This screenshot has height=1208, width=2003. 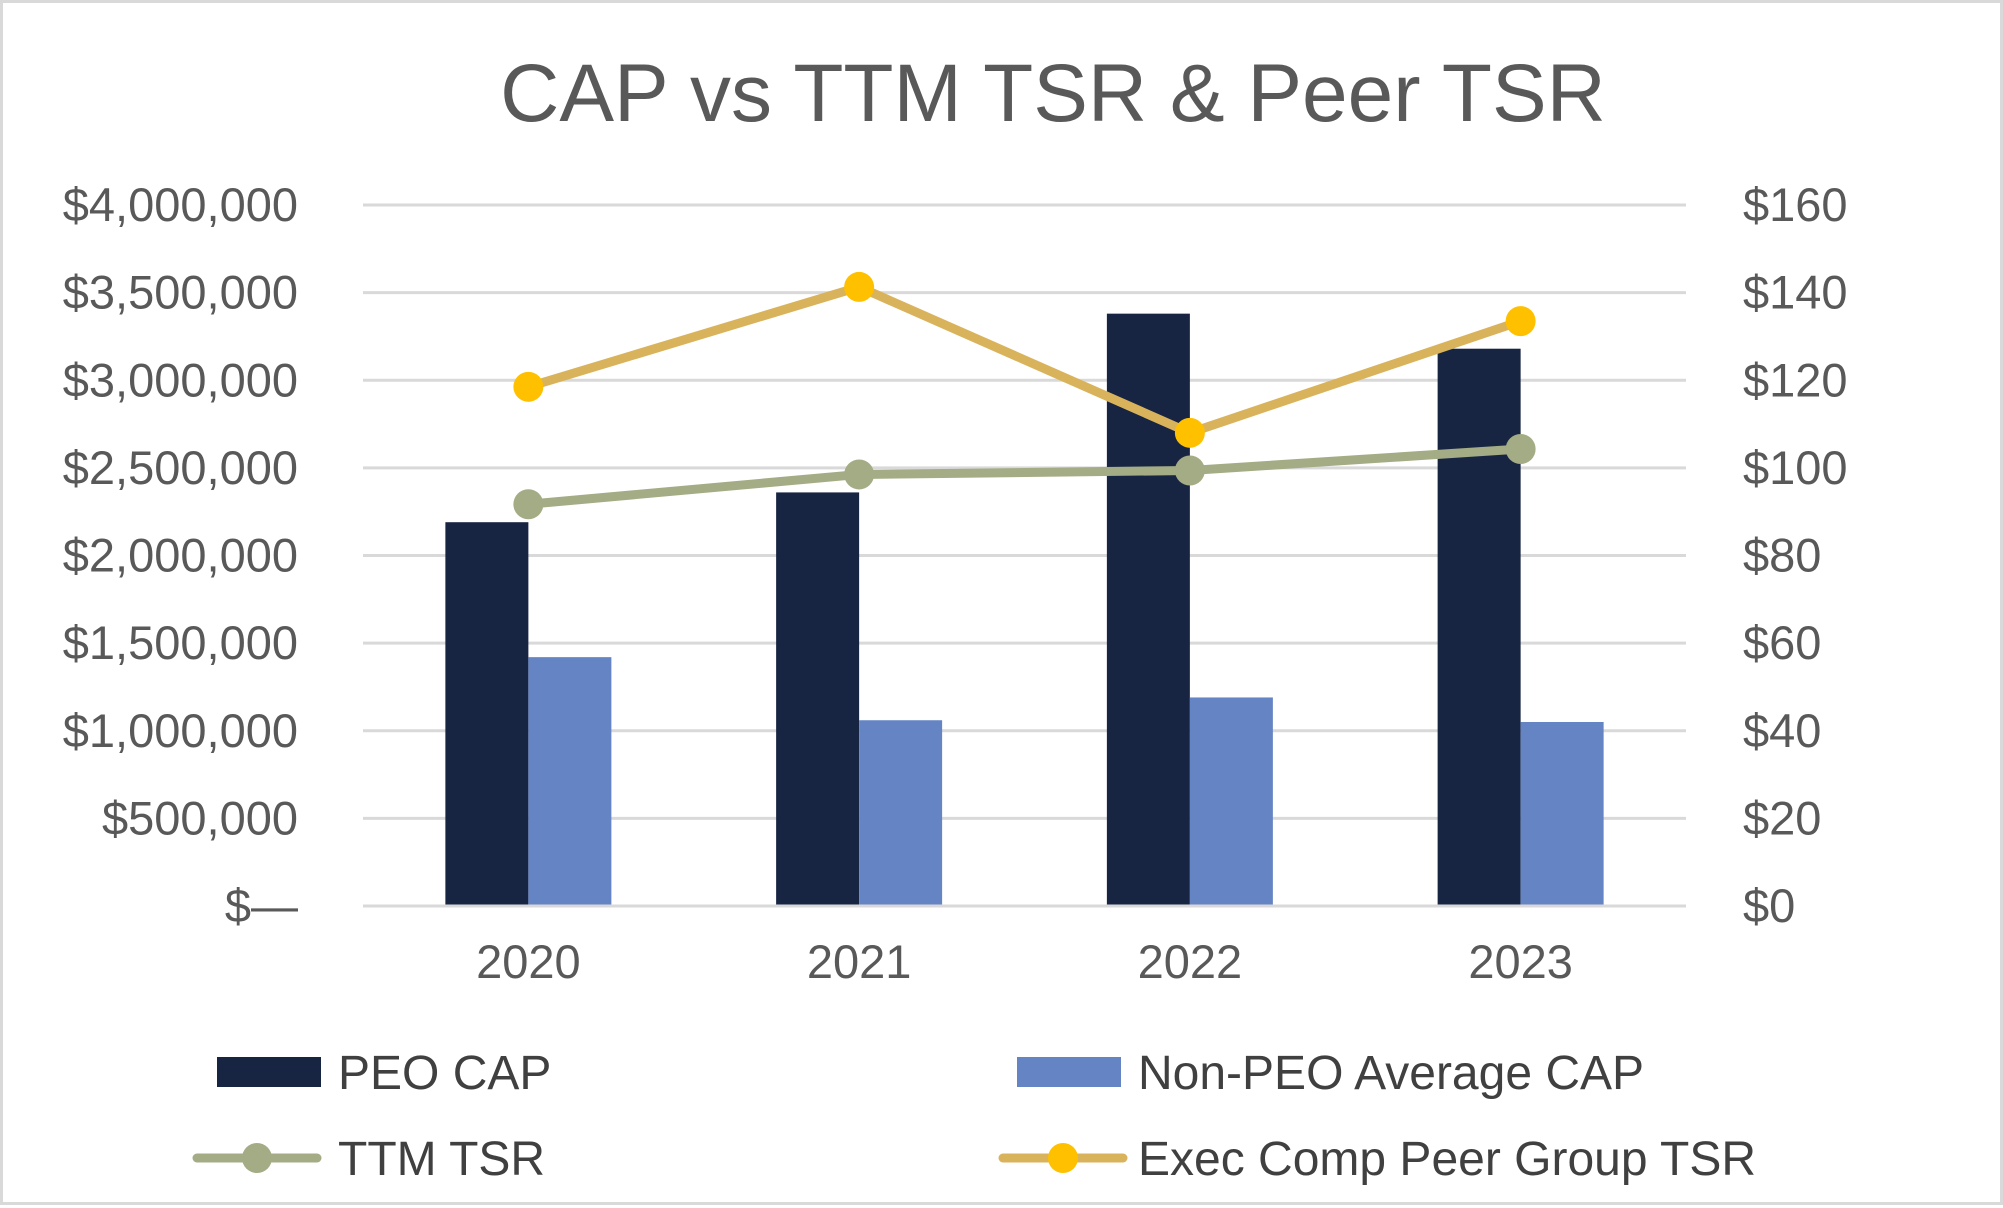 I want to click on point-ttm-tsr-2020, so click(x=528, y=504).